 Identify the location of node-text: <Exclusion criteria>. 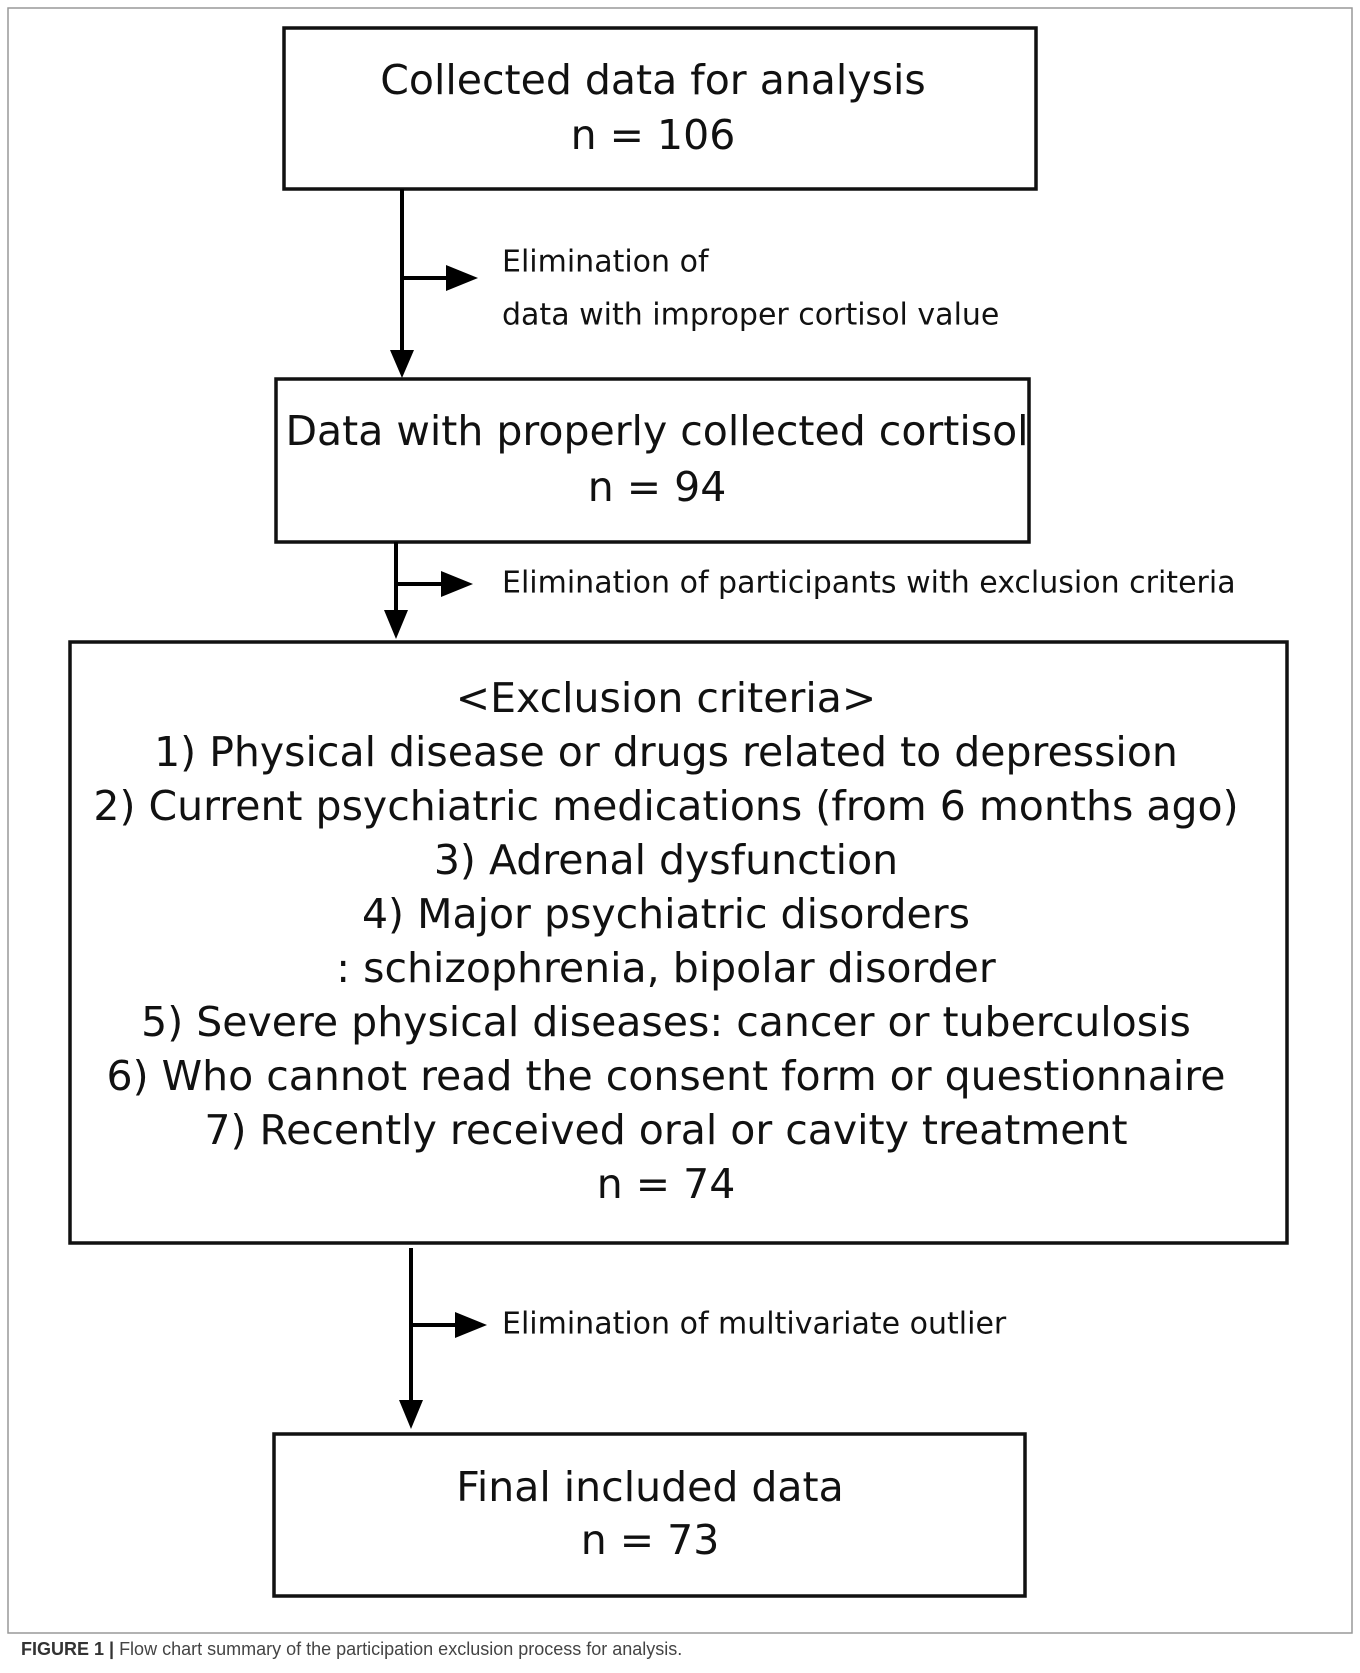
(666, 698).